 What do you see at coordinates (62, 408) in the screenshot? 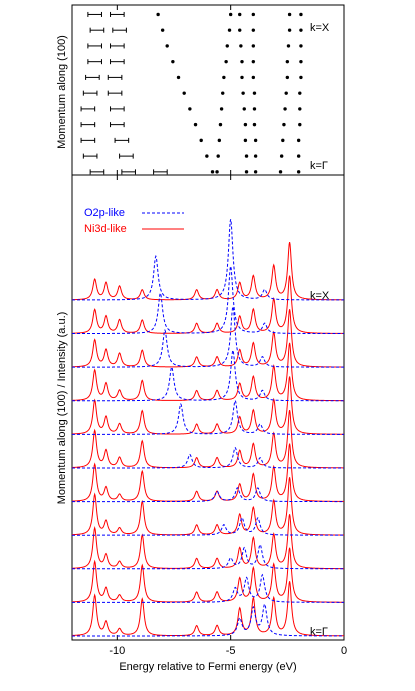
I see `bottom-y-label: Momentum along (100) / Intensity (a.u.)` at bounding box center [62, 408].